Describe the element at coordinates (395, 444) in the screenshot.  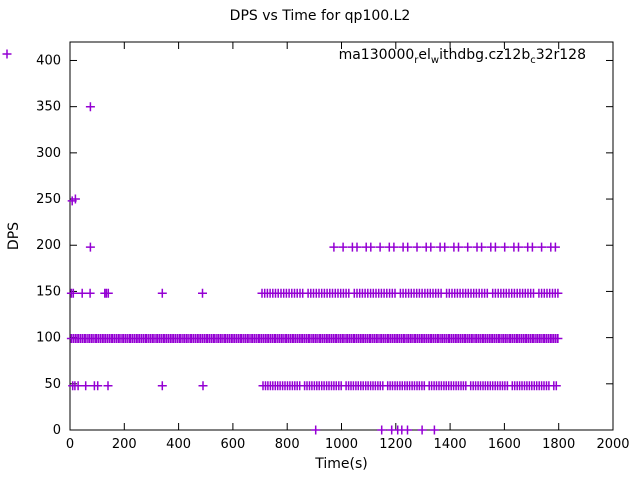
I see `svg-text: 1200` at that location.